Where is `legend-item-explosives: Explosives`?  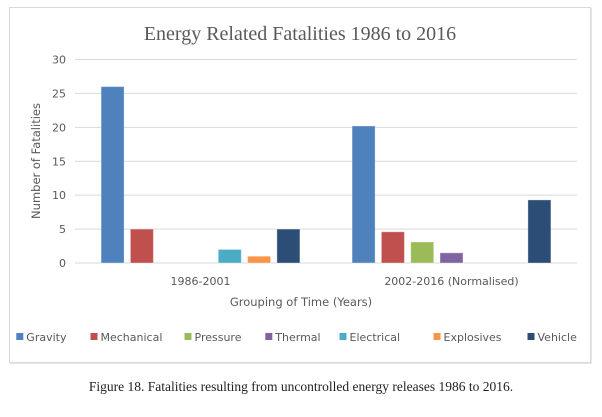 legend-item-explosives: Explosives is located at coordinates (467, 337).